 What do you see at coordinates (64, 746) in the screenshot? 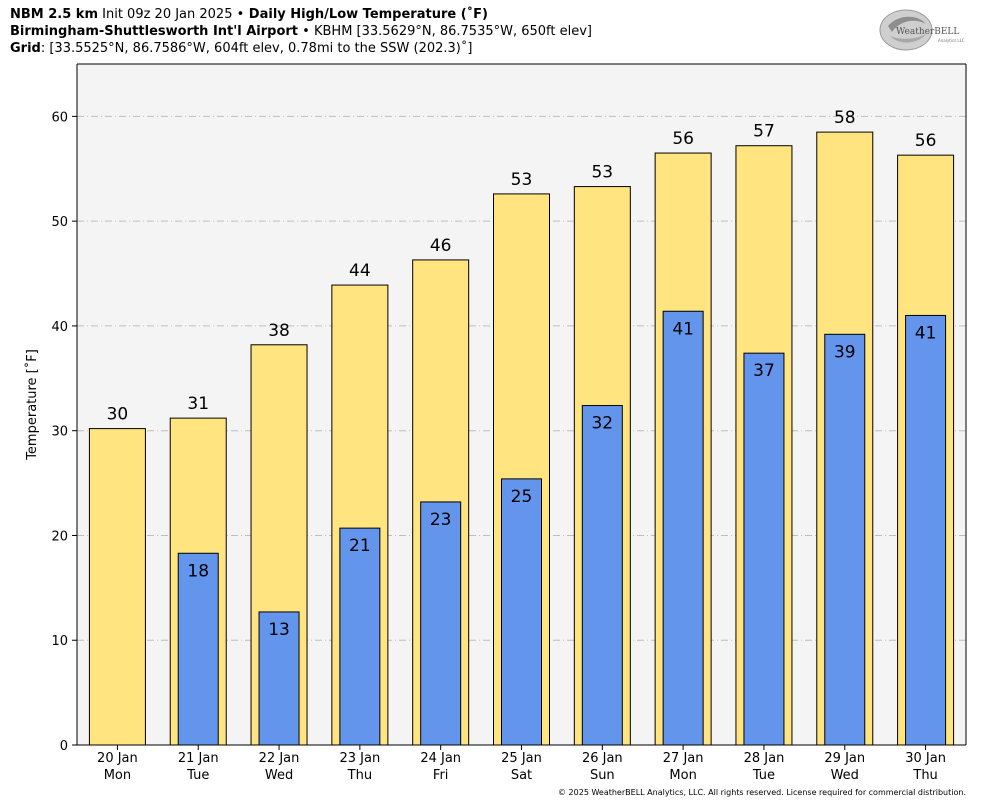
I see `y-tick-label: 0` at bounding box center [64, 746].